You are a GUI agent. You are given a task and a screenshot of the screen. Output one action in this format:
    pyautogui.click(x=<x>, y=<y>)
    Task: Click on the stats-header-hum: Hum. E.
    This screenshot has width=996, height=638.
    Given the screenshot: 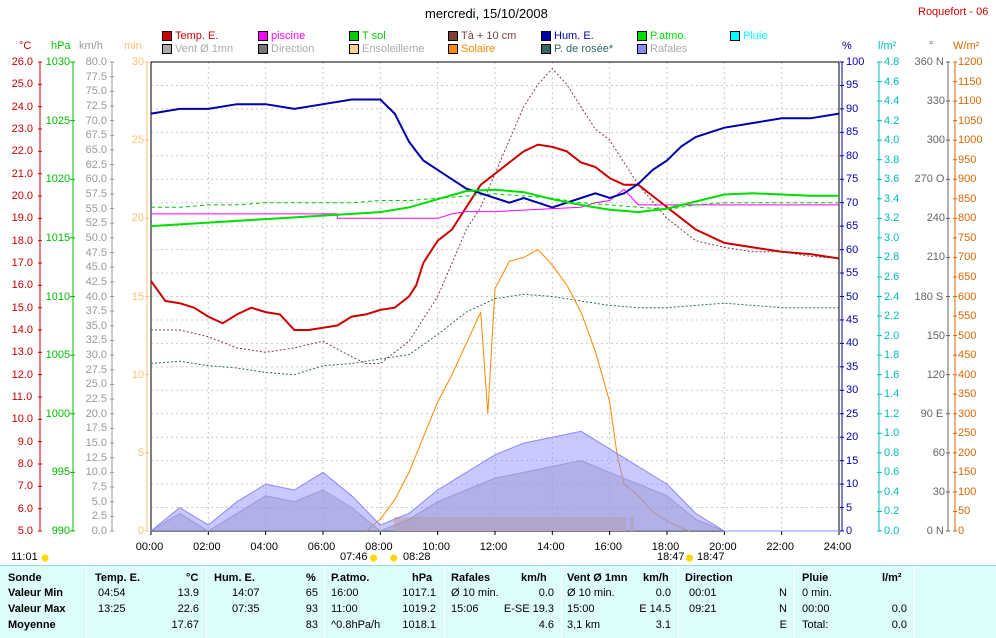 What is the action you would take?
    pyautogui.click(x=234, y=578)
    